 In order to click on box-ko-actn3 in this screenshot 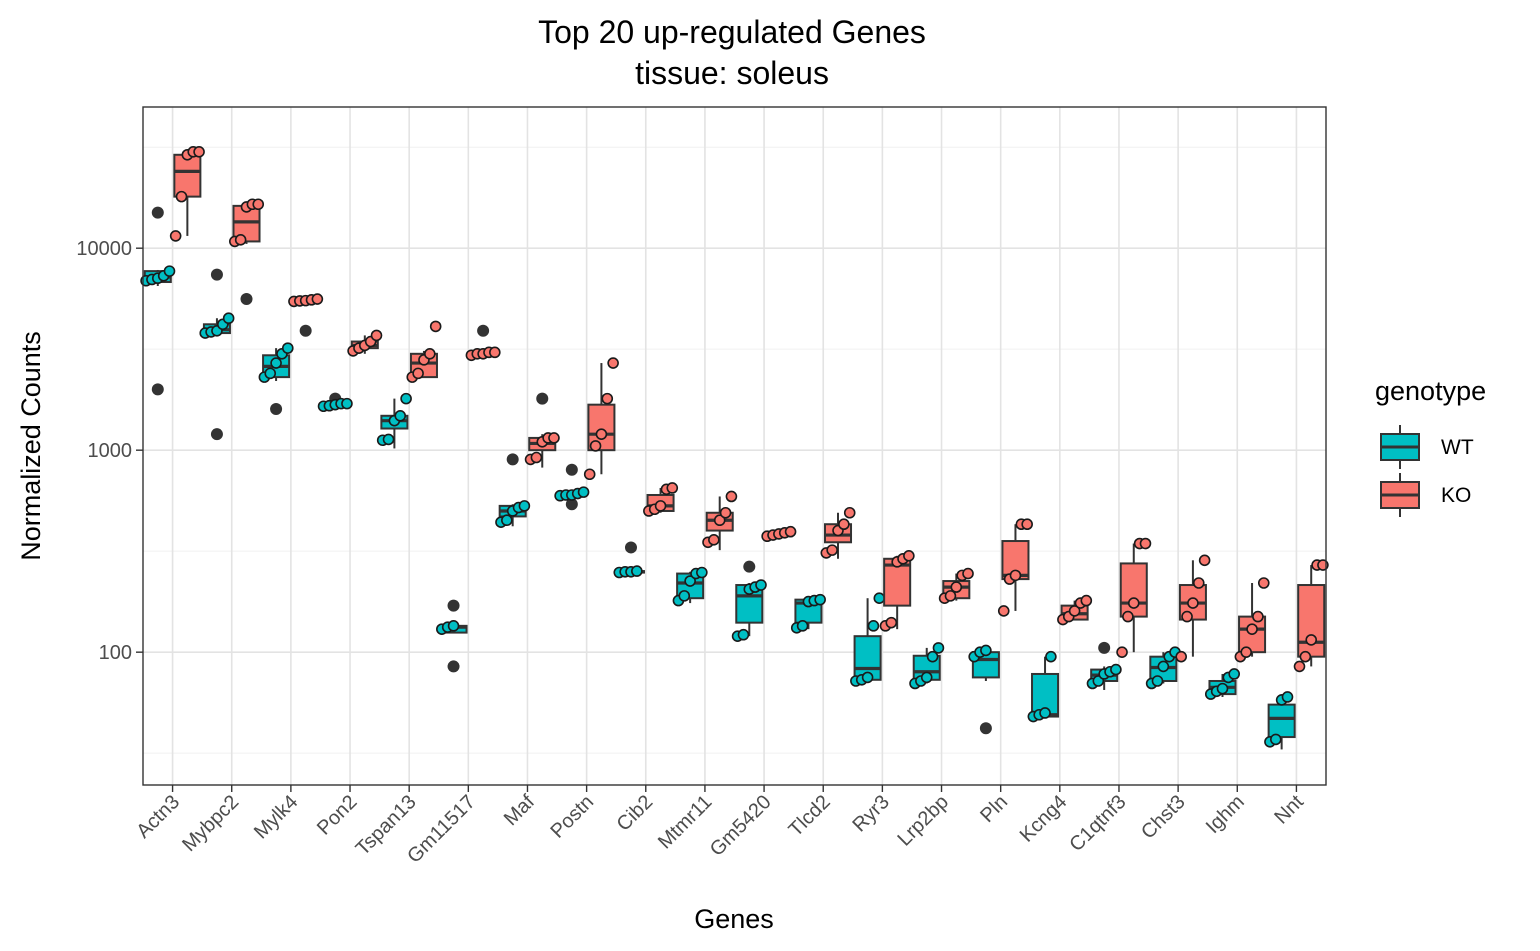, I will do `click(187, 194)`.